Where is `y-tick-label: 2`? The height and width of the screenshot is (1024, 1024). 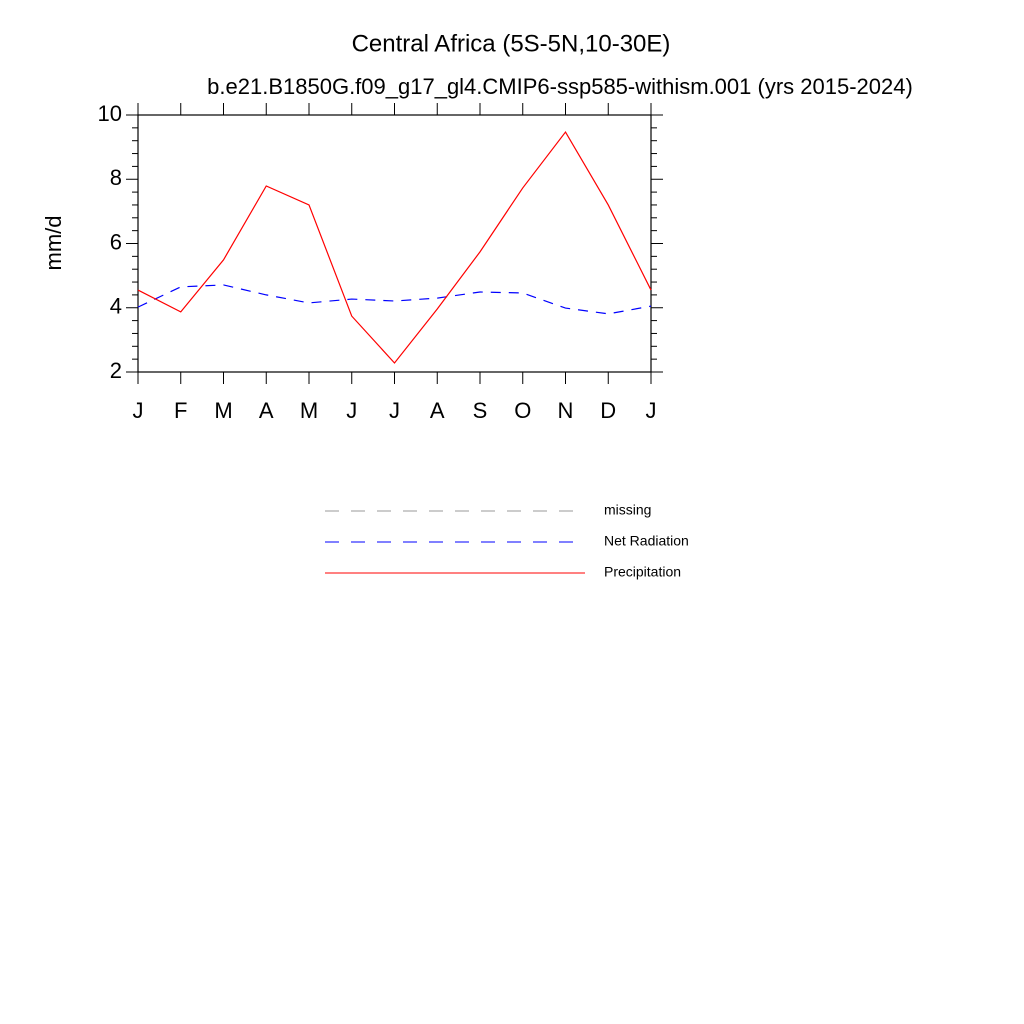
y-tick-label: 2 is located at coordinates (116, 370).